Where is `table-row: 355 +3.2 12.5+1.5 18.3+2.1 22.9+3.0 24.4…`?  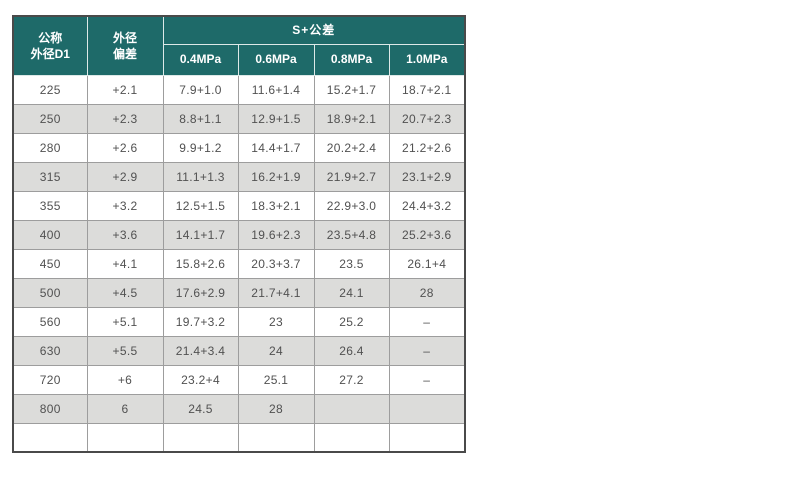 table-row: 355 +3.2 12.5+1.5 18.3+2.1 22.9+3.0 24.4… is located at coordinates (239, 205).